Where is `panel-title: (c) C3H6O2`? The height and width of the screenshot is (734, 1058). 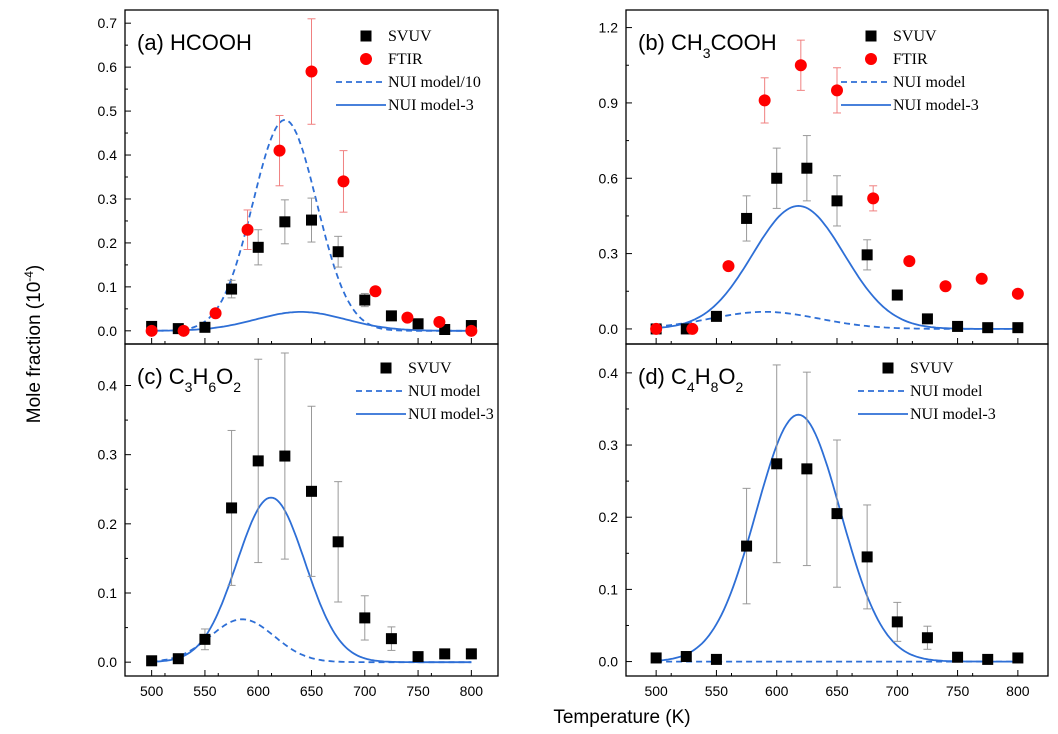
panel-title: (c) C3H6O2 is located at coordinates (189, 379).